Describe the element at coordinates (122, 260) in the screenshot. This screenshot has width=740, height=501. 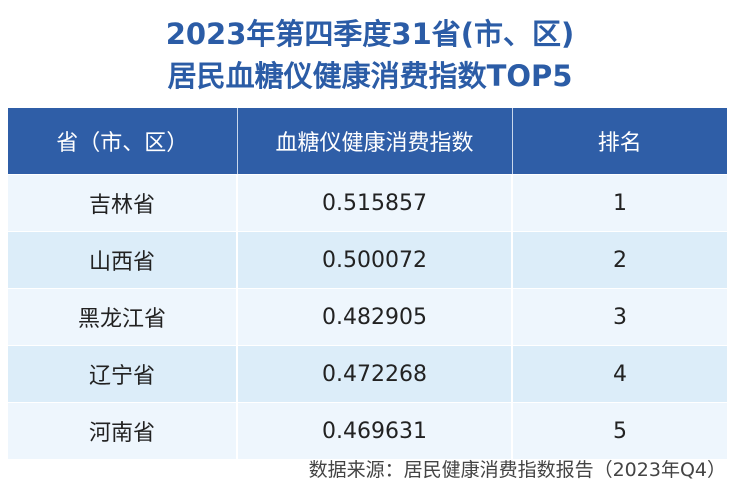
I see `province-cell: 山西省` at that location.